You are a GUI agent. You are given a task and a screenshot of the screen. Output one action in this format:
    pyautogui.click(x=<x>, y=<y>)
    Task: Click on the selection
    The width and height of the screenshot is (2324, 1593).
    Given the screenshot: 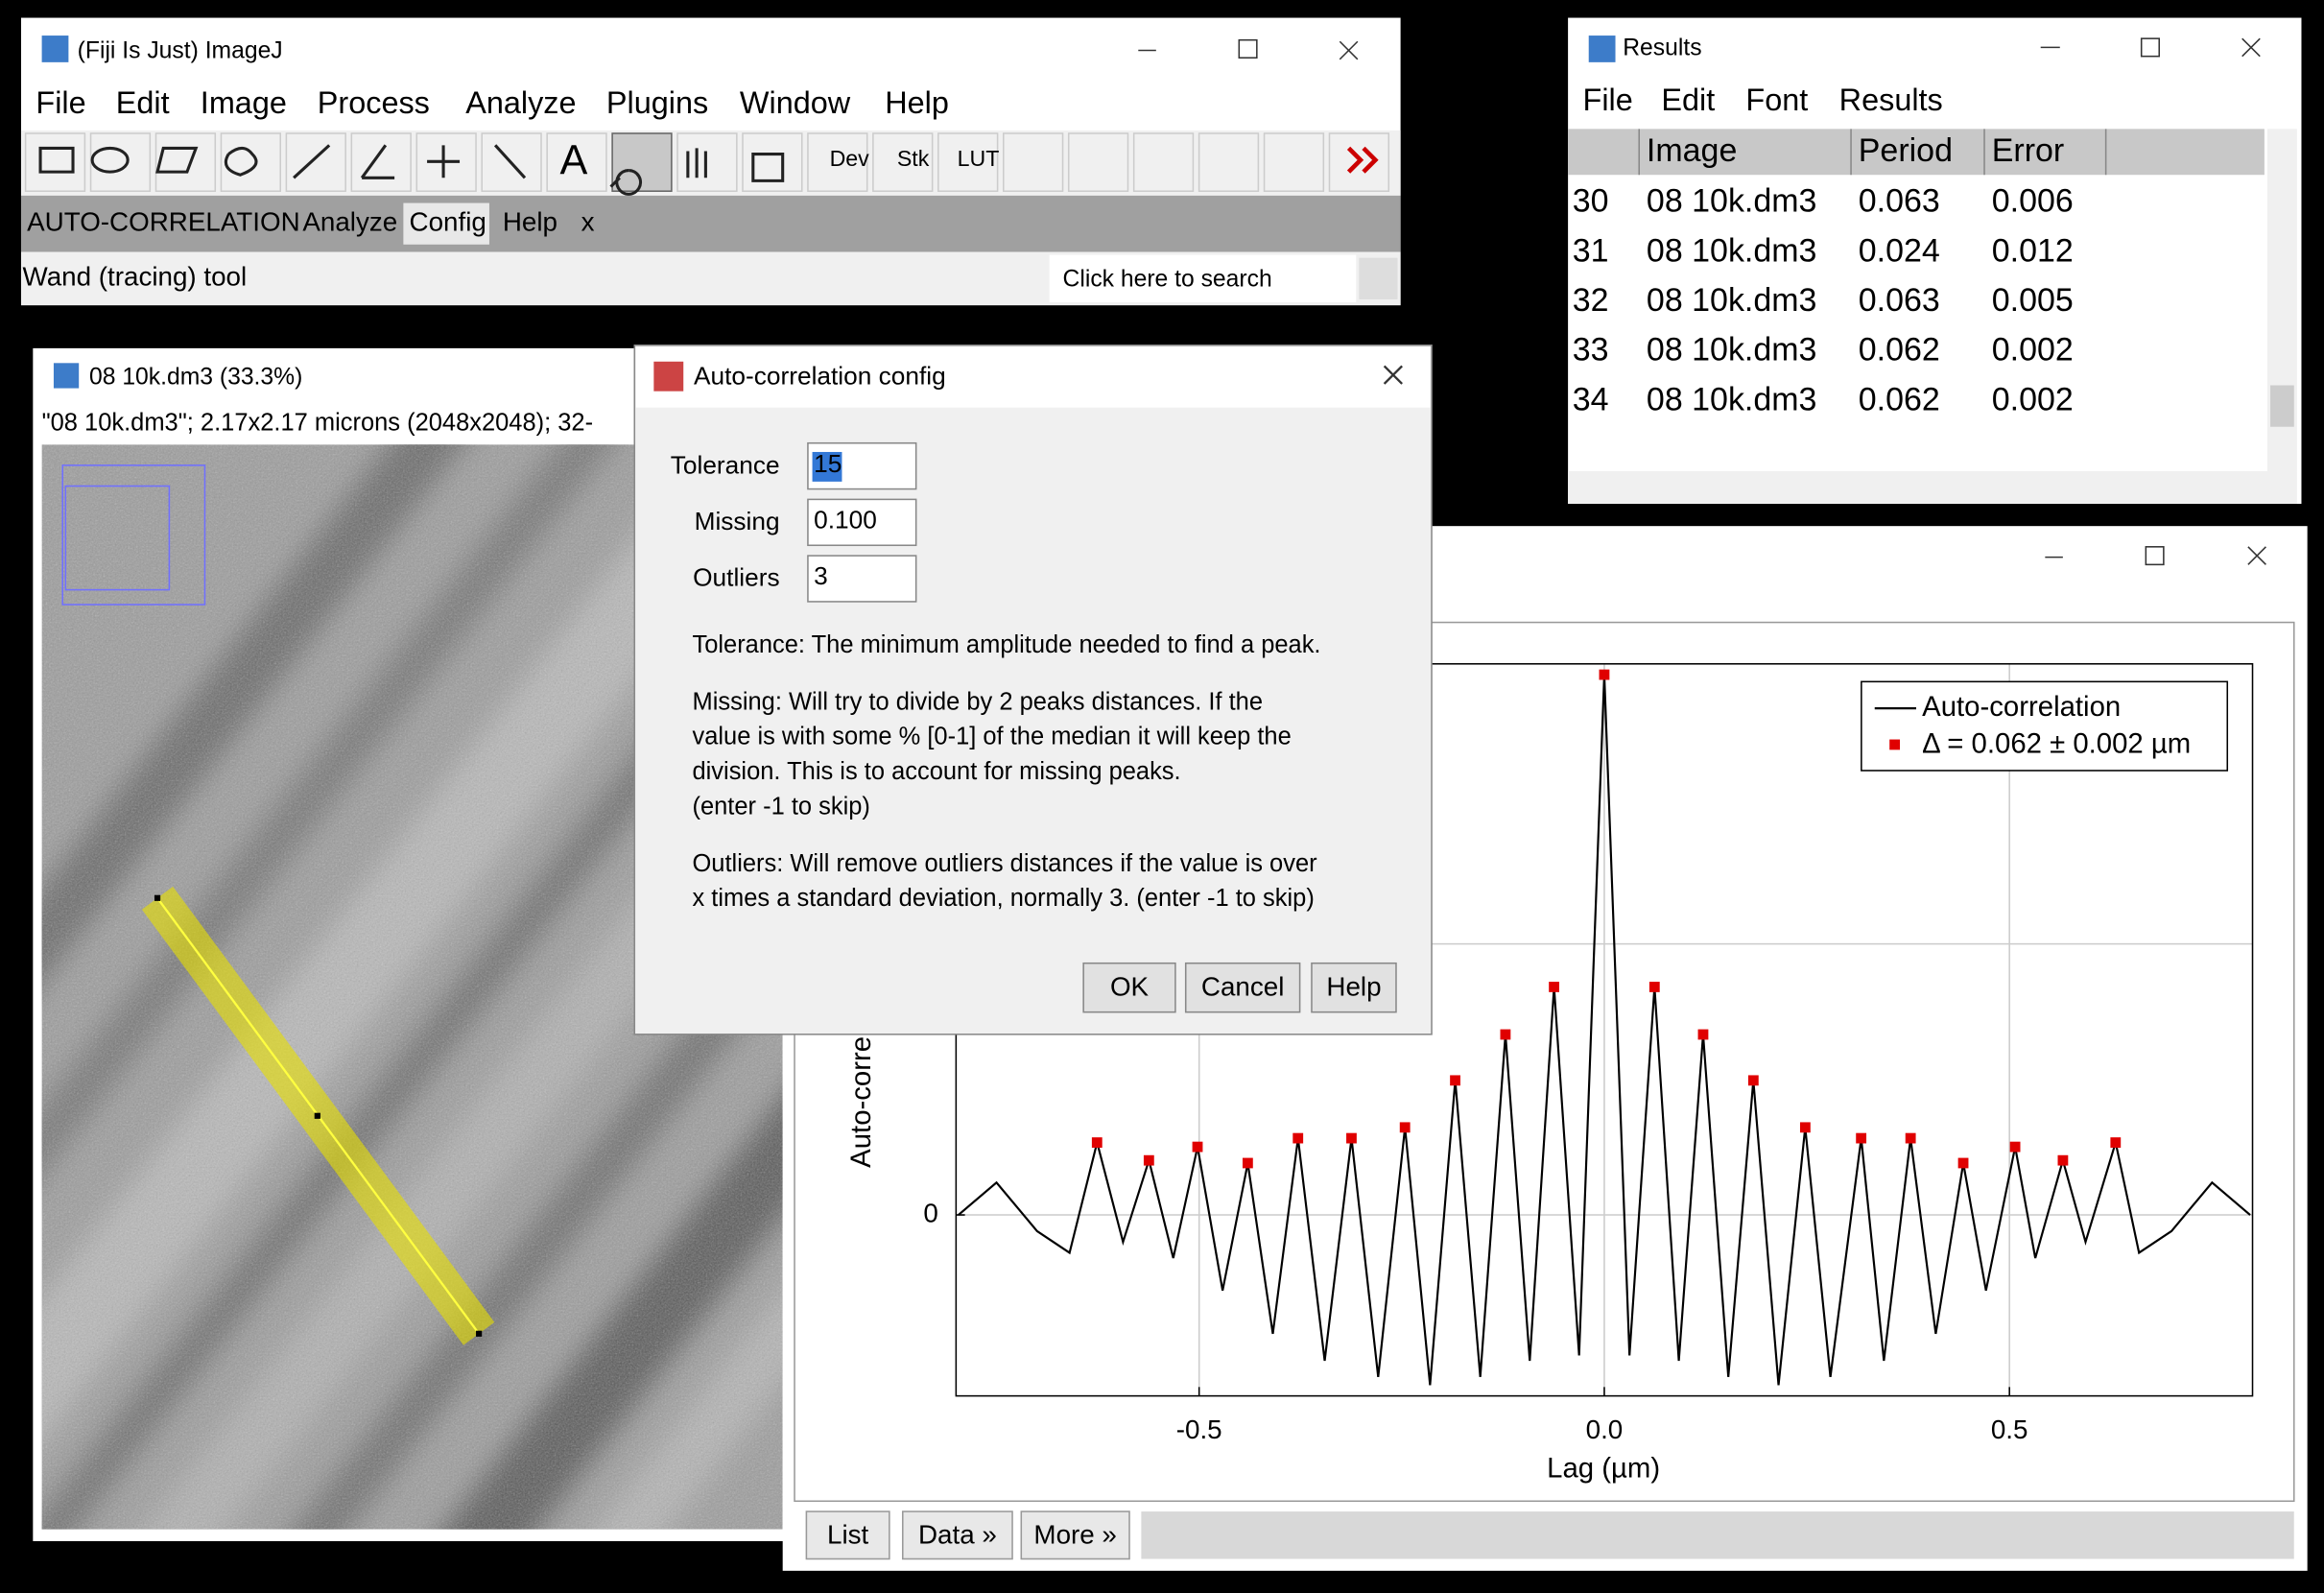 What is the action you would take?
    pyautogui.click(x=827, y=466)
    